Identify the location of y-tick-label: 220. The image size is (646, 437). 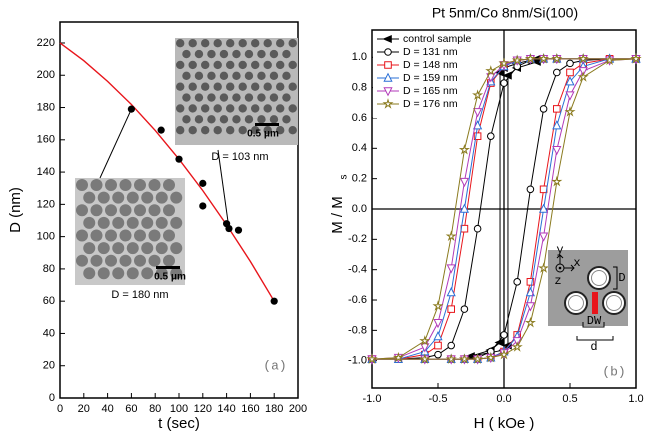
(46, 43).